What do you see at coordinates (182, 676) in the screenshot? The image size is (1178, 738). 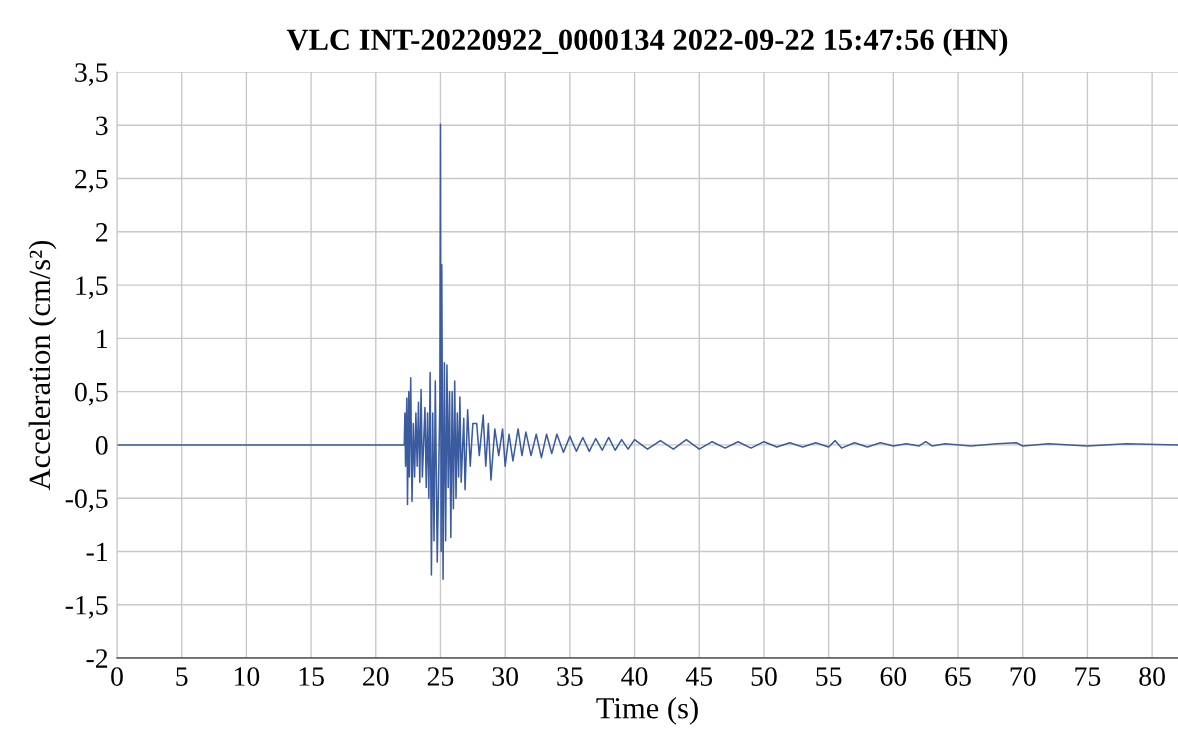 I see `x-tick-label: 5` at bounding box center [182, 676].